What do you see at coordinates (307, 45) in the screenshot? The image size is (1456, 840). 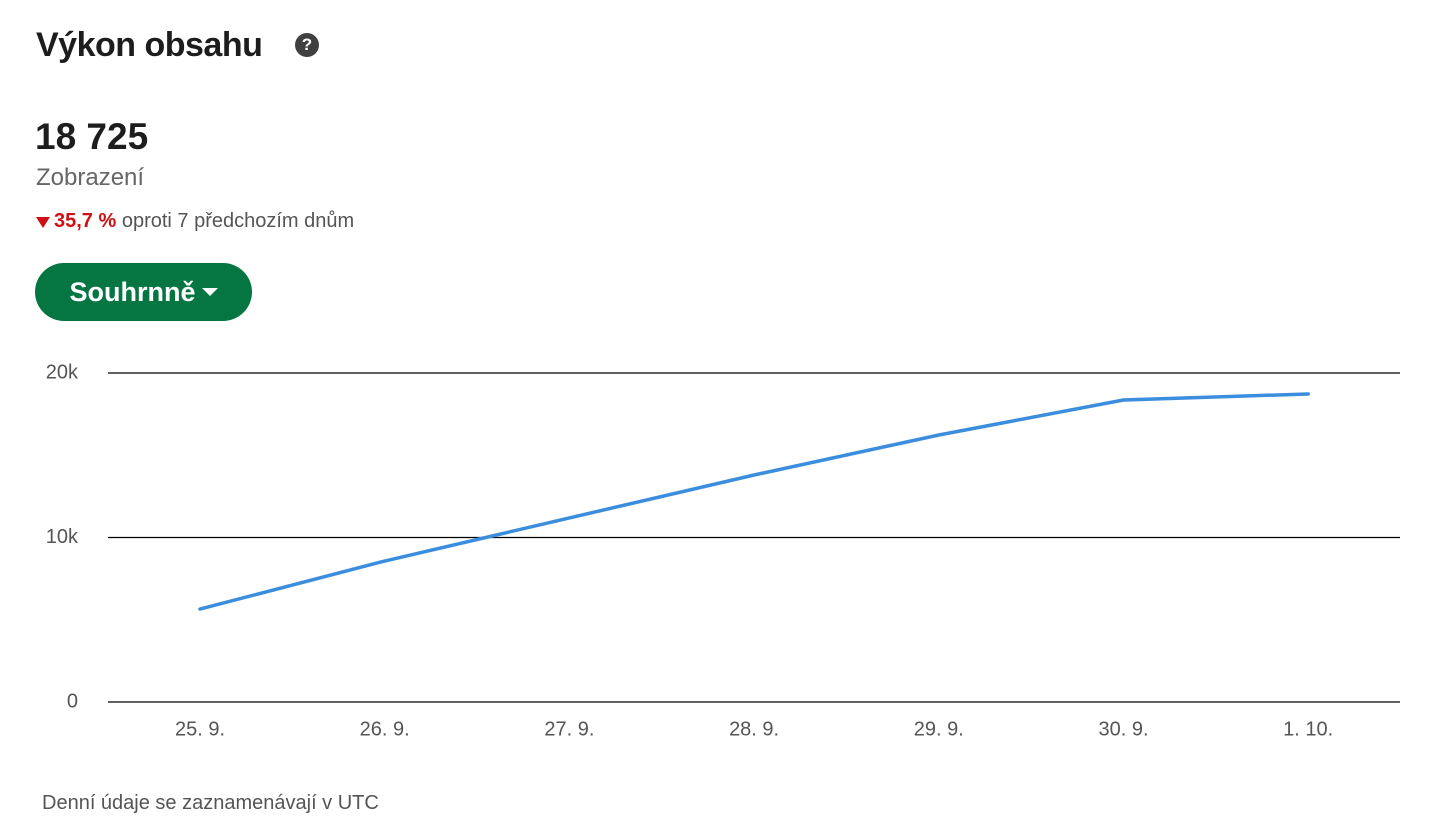 I see `help-icon: ?` at bounding box center [307, 45].